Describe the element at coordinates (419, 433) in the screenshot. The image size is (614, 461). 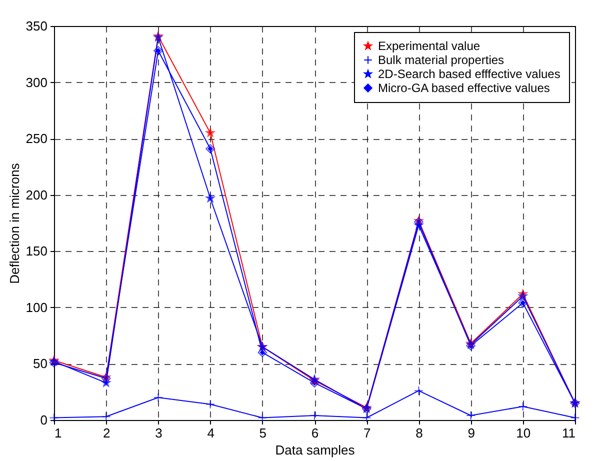
I see `x-tick-label: 8` at that location.